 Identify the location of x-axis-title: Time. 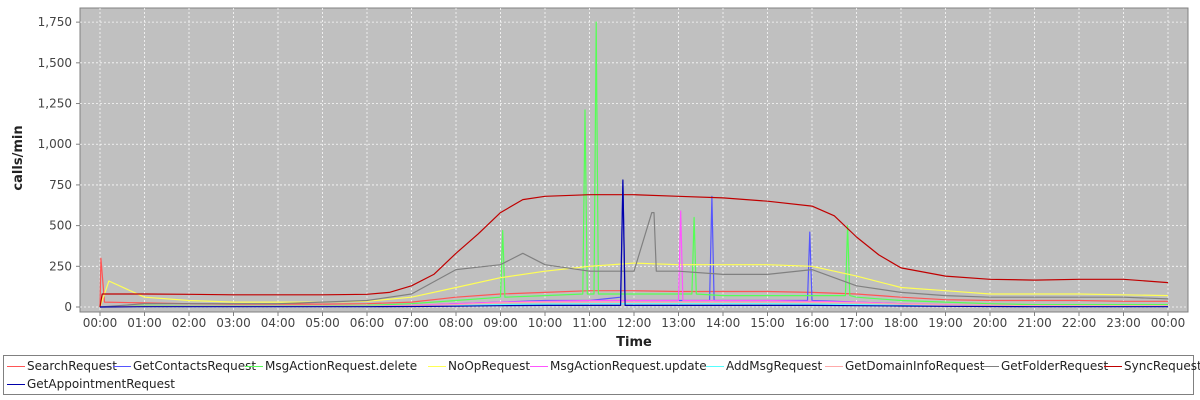
(634, 342).